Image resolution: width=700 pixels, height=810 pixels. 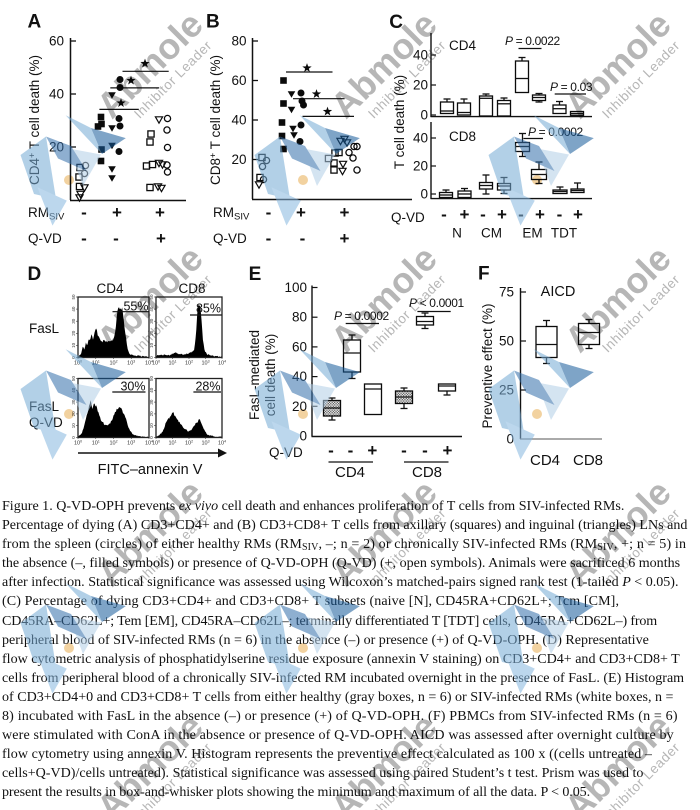 I want to click on svg-text: C, so click(x=396, y=22).